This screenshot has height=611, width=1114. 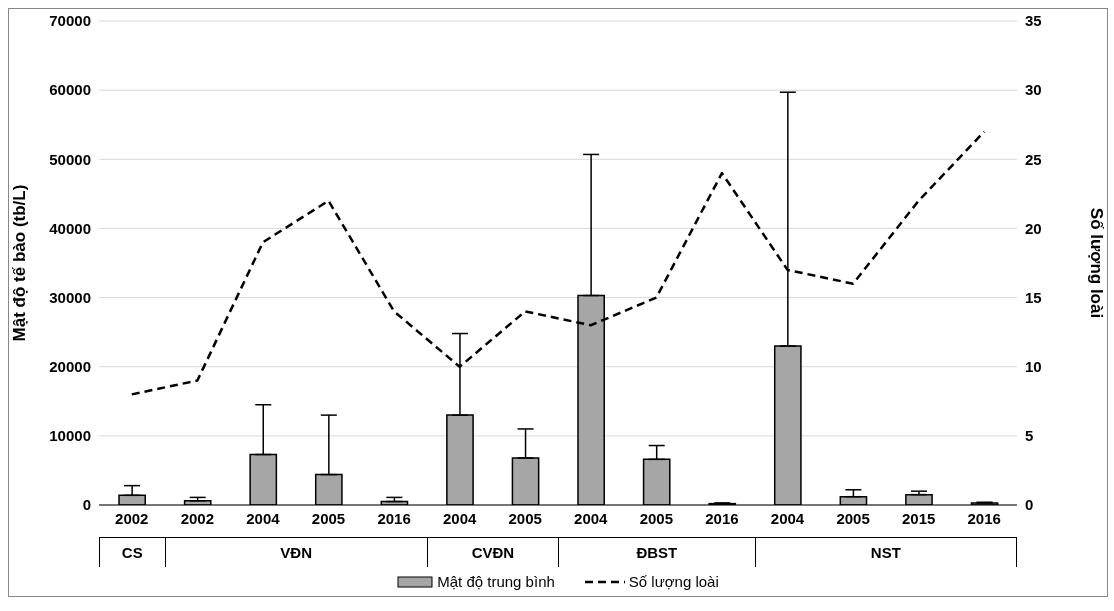 I want to click on y-tick-label: 60000, so click(x=70, y=90).